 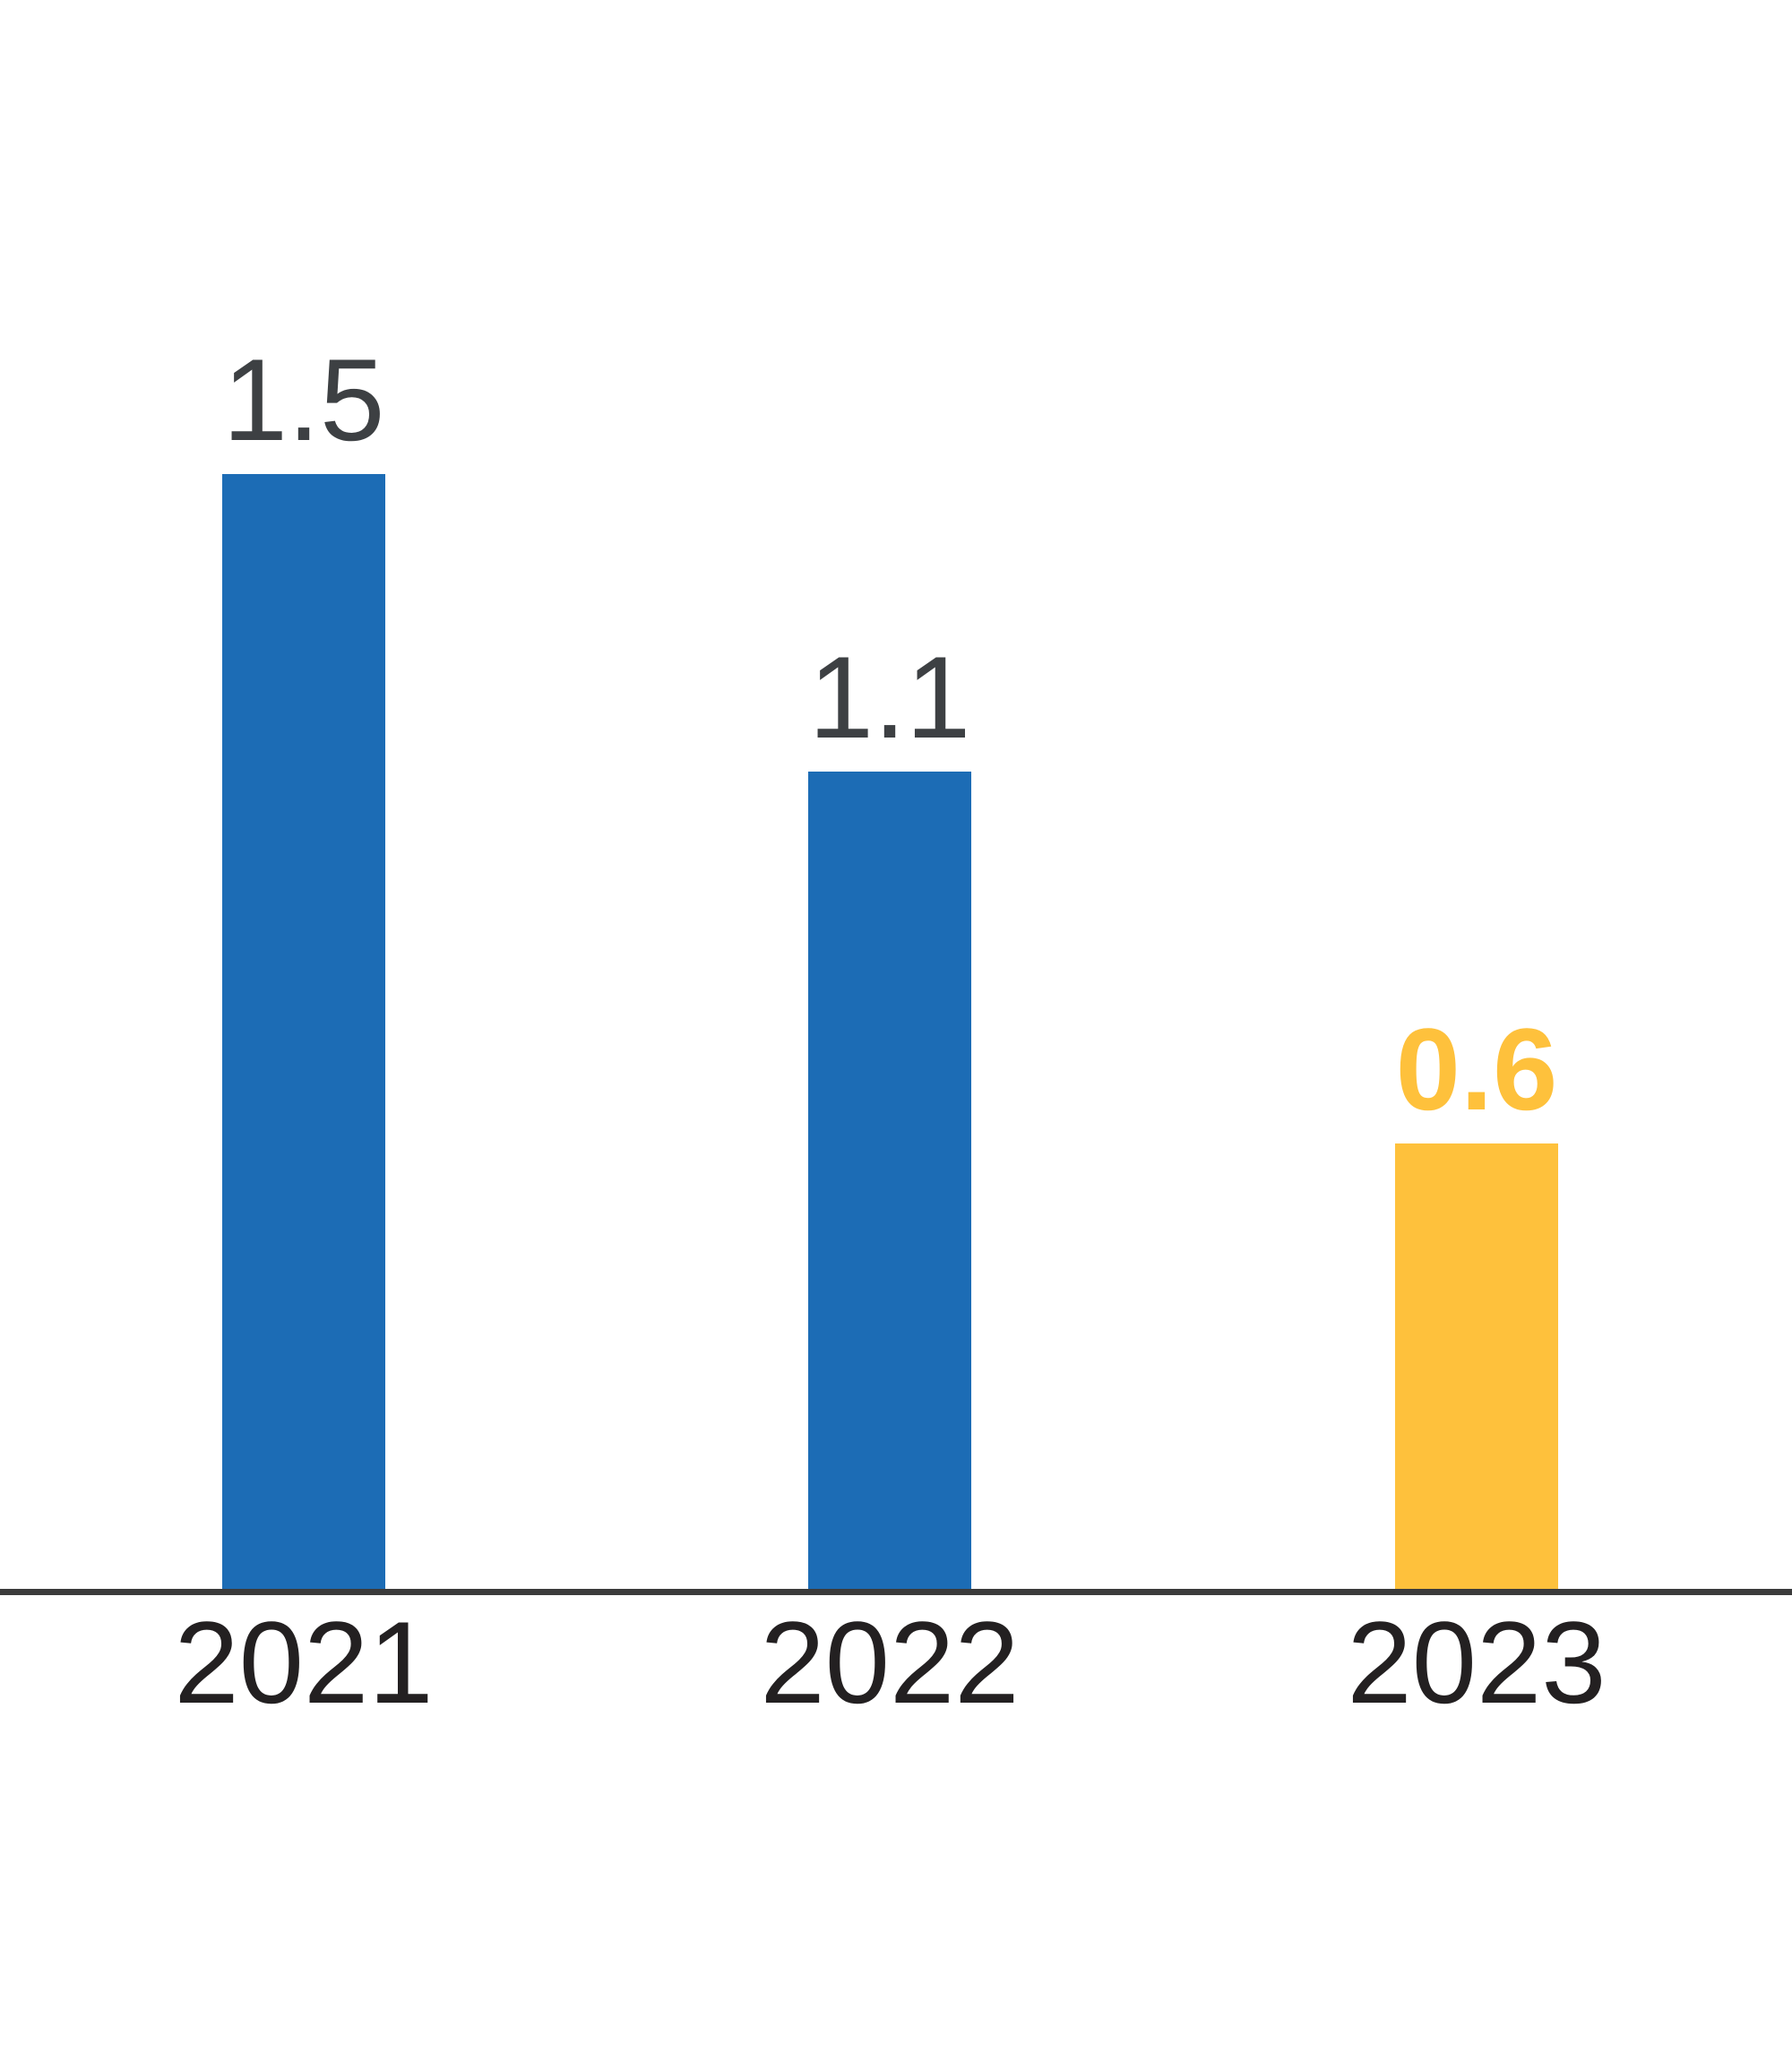 What do you see at coordinates (896, 1592) in the screenshot?
I see `x-axis-line` at bounding box center [896, 1592].